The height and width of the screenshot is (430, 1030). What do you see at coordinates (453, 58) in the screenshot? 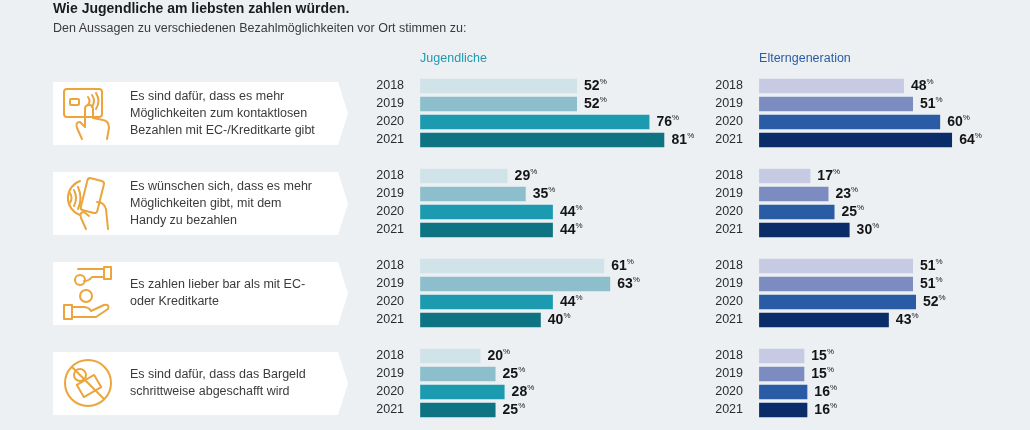
I see `chart-title: Jugendliche` at bounding box center [453, 58].